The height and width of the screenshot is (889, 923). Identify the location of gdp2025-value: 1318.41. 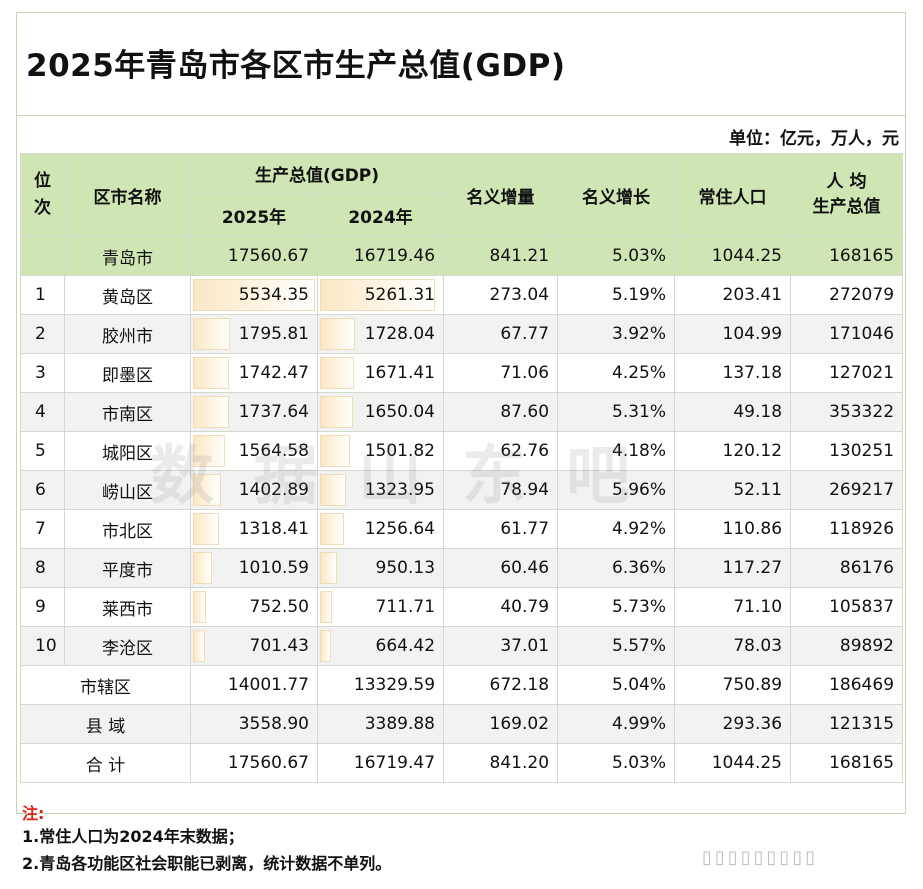
(273, 529).